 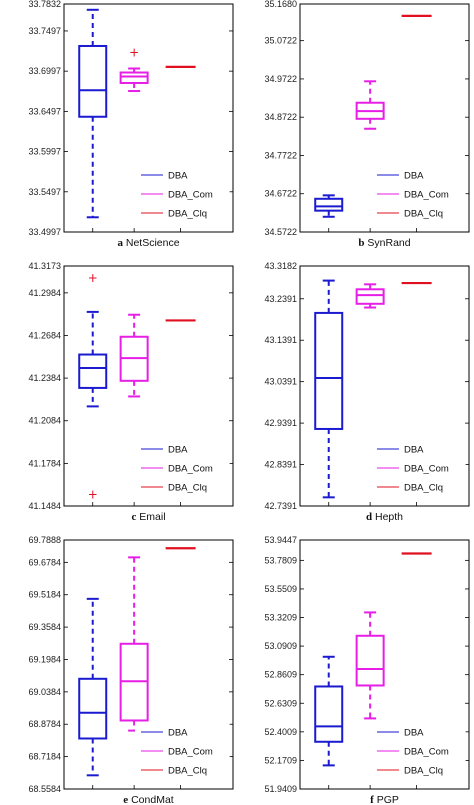 I want to click on panel-caption: b SynRand, so click(x=384, y=243).